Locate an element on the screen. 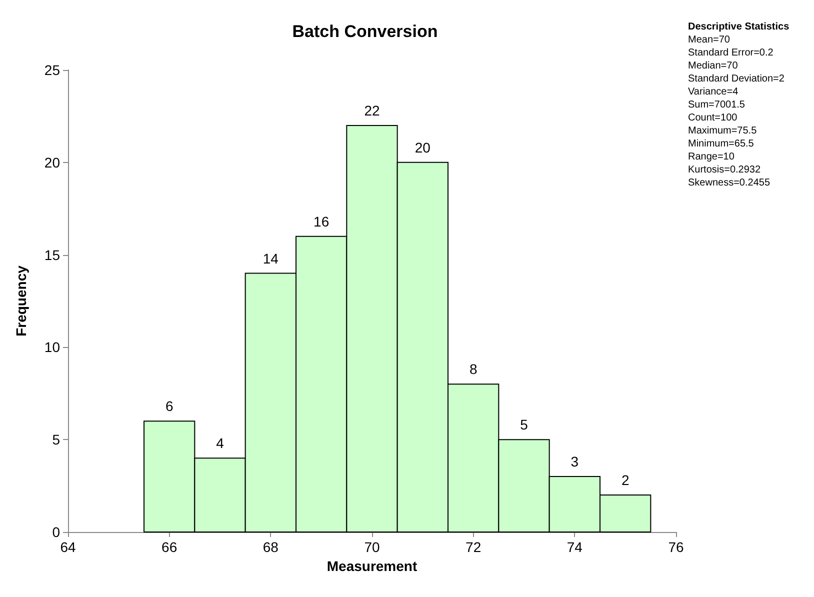 Image resolution: width=814 pixels, height=597 pixels. y-tick-label: 25 is located at coordinates (52, 70).